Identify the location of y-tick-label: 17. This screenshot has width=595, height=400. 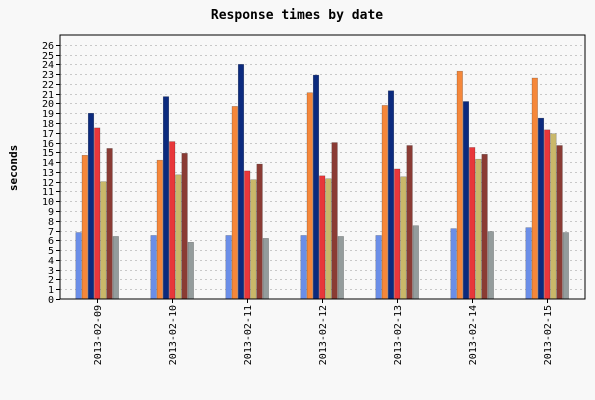
(48, 134).